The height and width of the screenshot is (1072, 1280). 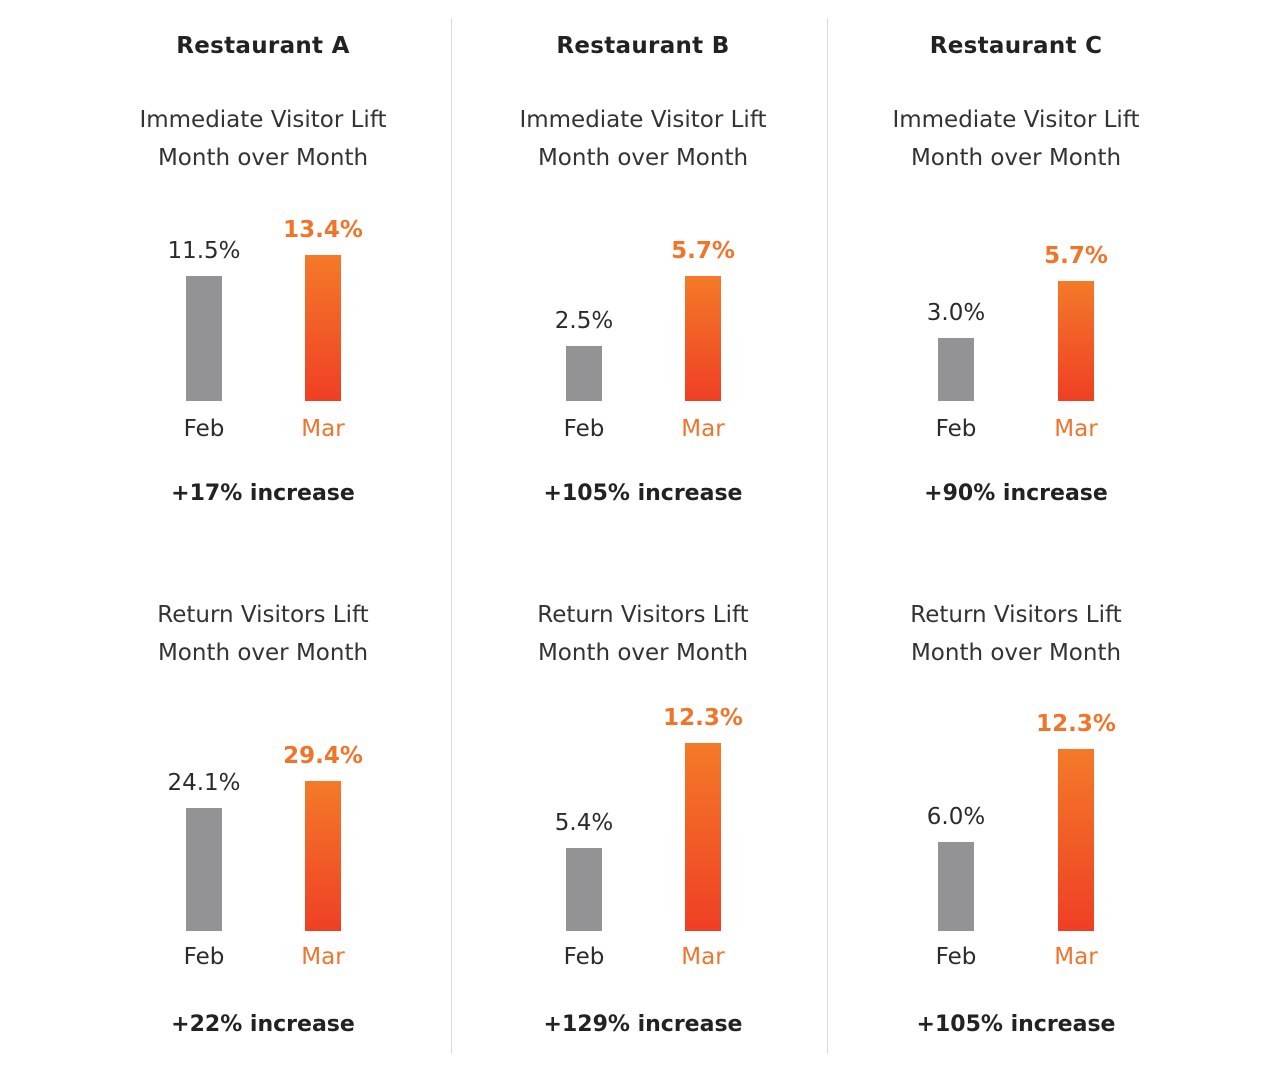 What do you see at coordinates (1076, 724) in the screenshot?
I see `chart-c-return-value-label-mar: 12.3%` at bounding box center [1076, 724].